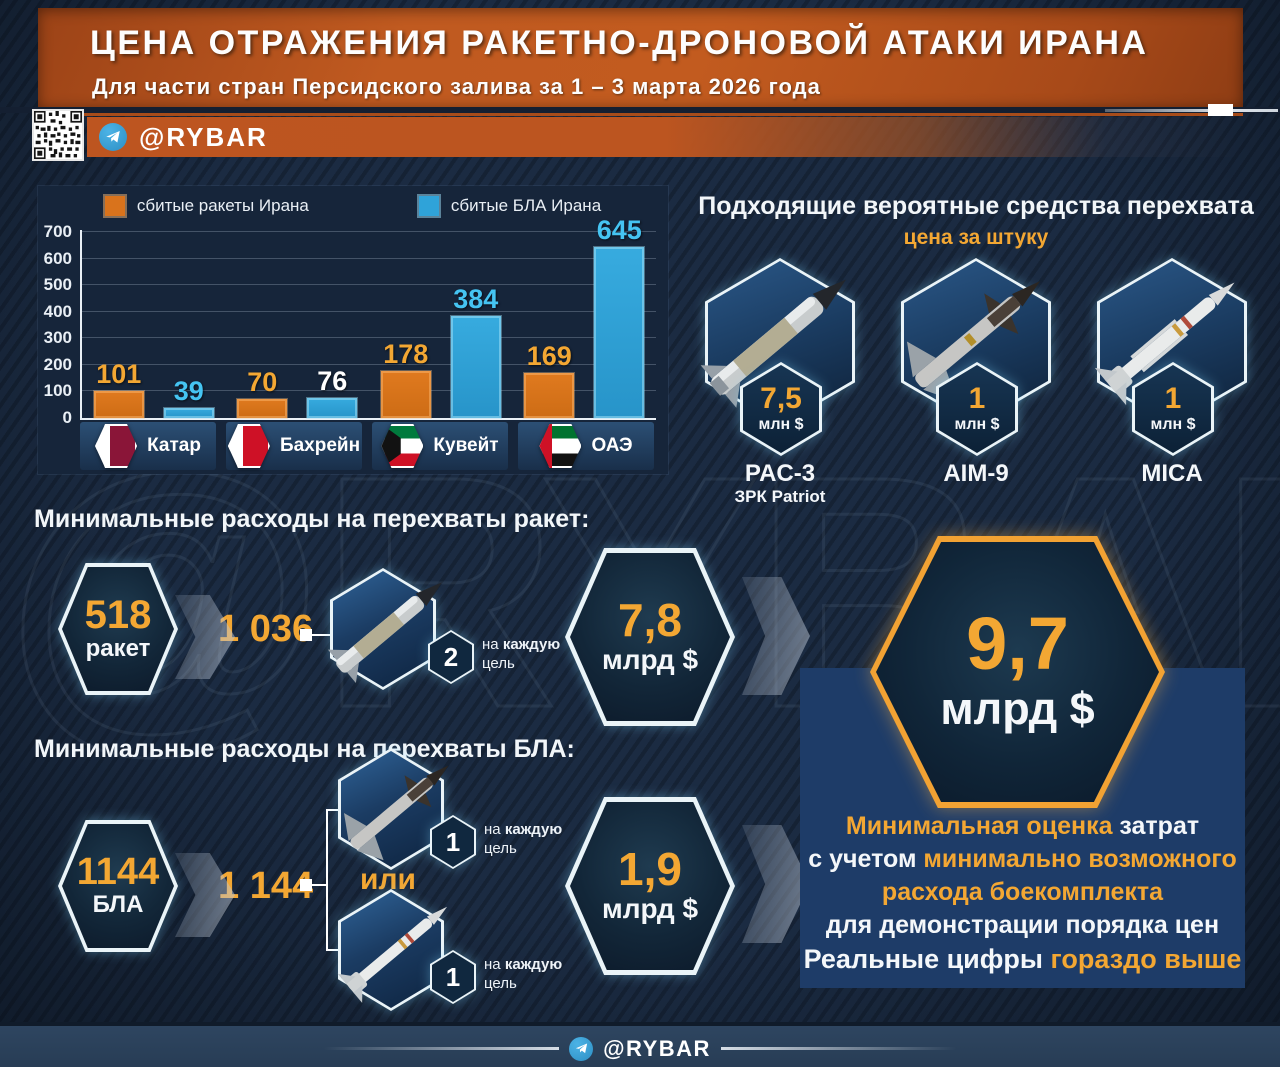 The width and height of the screenshot is (1280, 1067). Describe the element at coordinates (306, 885) in the screenshot. I see `connector-node` at that location.